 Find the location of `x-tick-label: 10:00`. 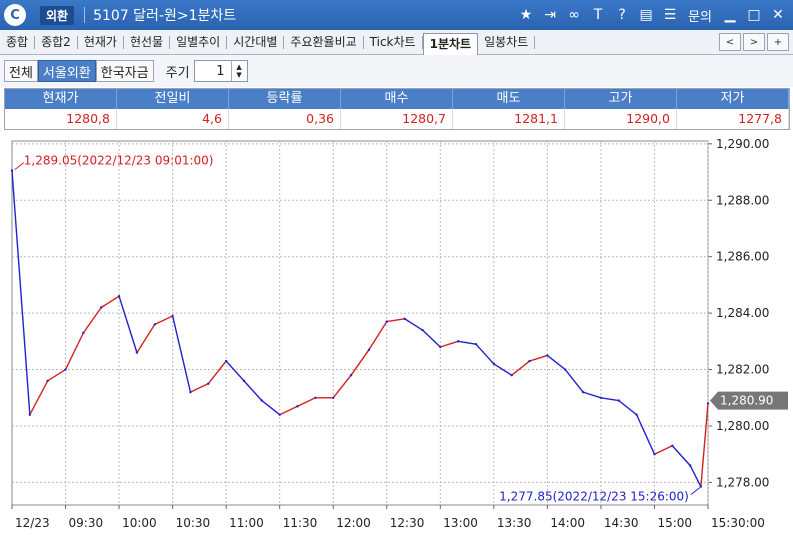

x-tick-label: 10:00 is located at coordinates (139, 523).